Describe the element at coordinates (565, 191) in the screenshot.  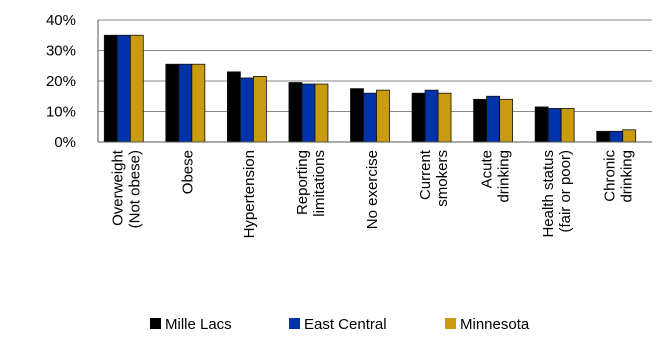
I see `category-label: (fair or poor)` at that location.